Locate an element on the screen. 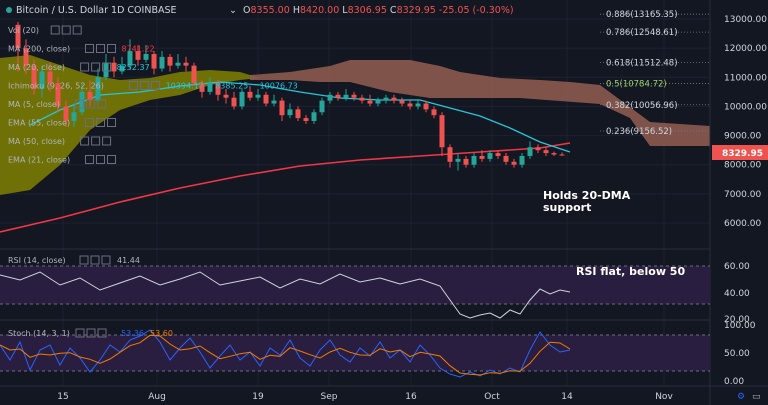 This screenshot has height=405, width=768. chevron-down-icon: ⌄ is located at coordinates (233, 10).